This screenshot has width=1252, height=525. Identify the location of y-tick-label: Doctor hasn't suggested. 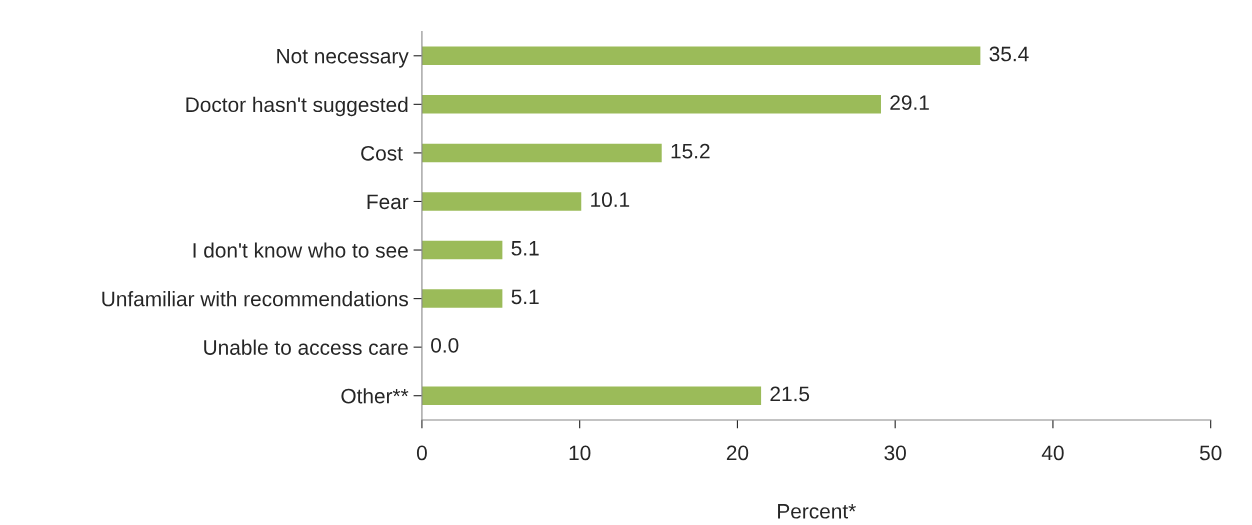
(297, 106).